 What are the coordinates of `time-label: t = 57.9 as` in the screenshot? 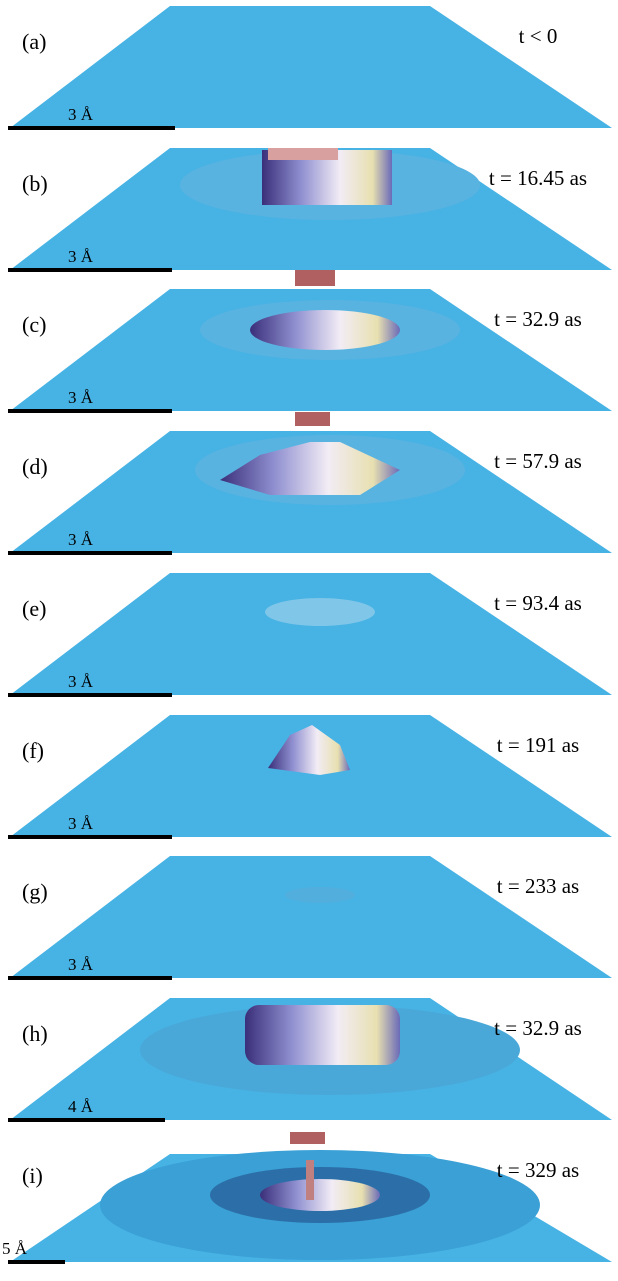 It's located at (538, 461).